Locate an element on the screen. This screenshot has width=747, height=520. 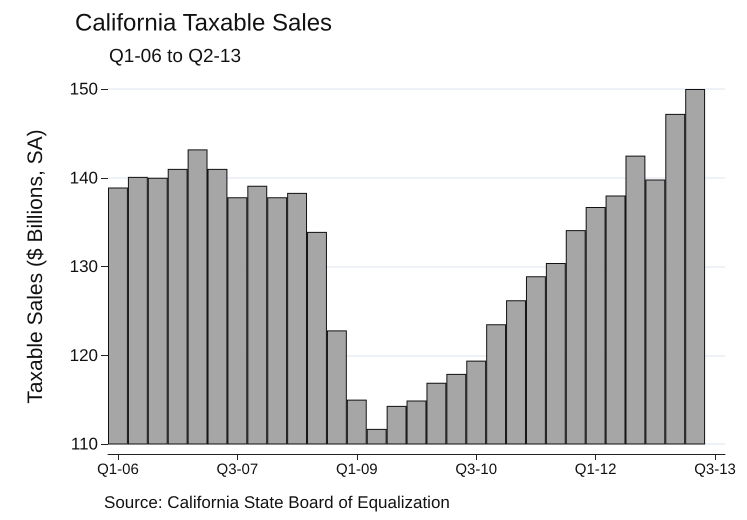
x-tick-label: Q3-13 is located at coordinates (715, 469).